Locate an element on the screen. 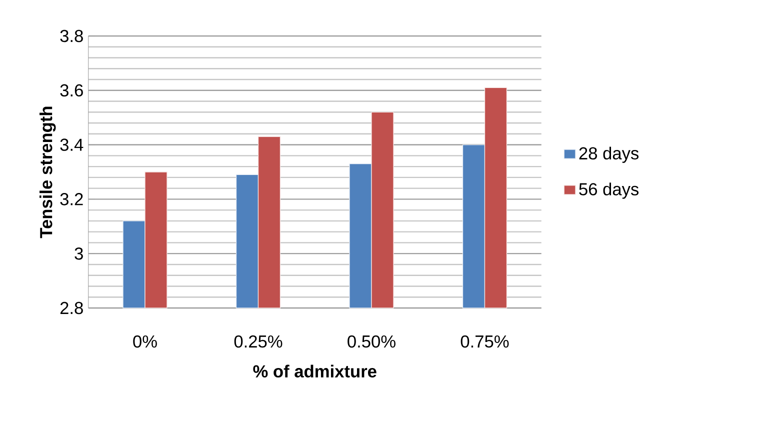 The width and height of the screenshot is (761, 427). y-tick-label: 3.8 is located at coordinates (71, 36).